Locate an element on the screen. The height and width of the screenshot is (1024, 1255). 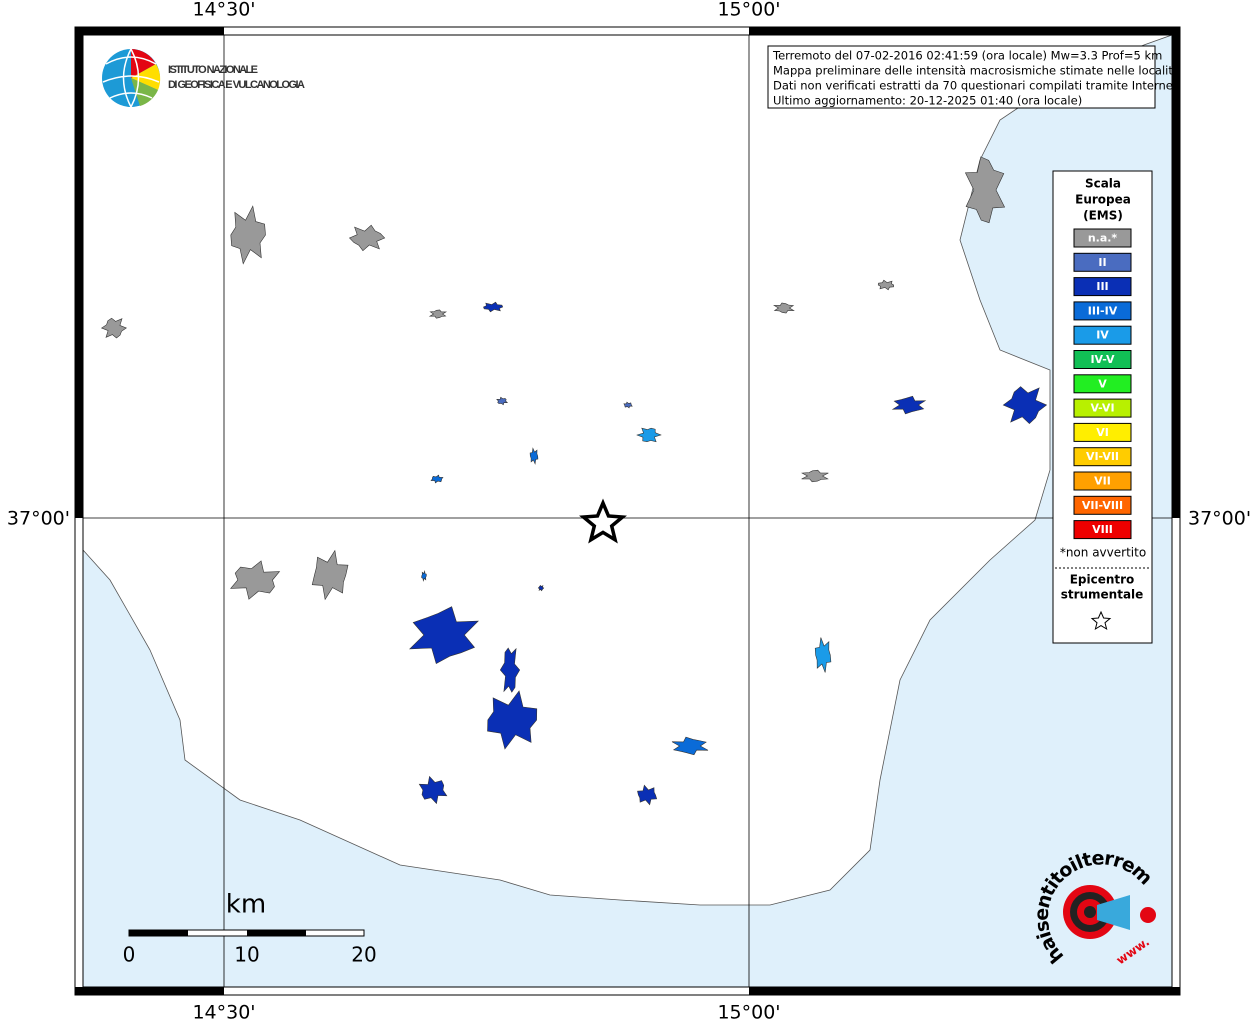
scale-label: 20 is located at coordinates (363, 955).